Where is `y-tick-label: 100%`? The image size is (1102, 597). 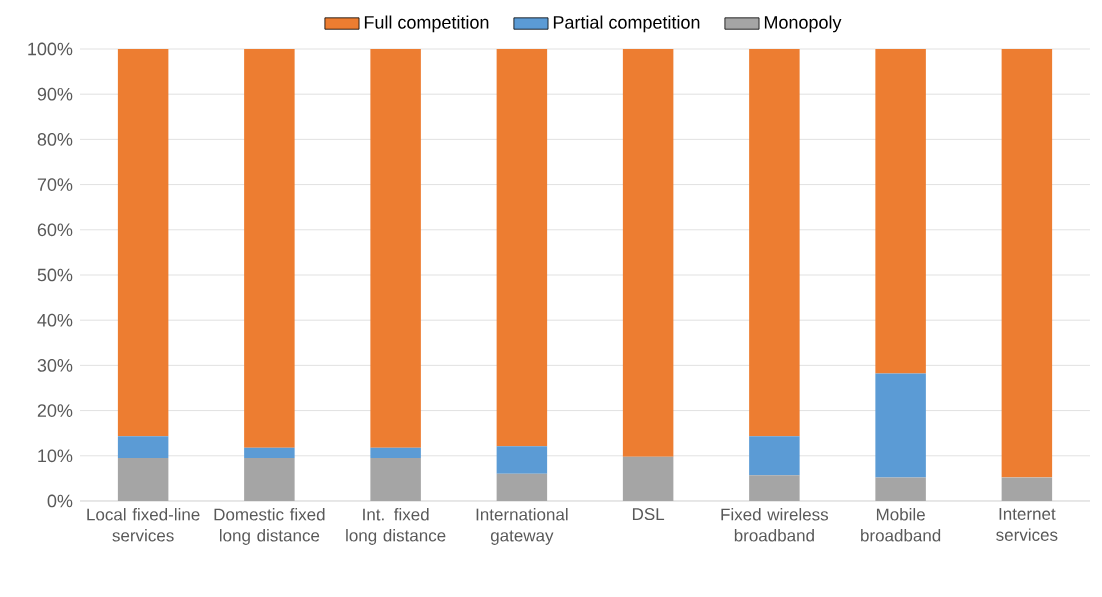 y-tick-label: 100% is located at coordinates (50, 49).